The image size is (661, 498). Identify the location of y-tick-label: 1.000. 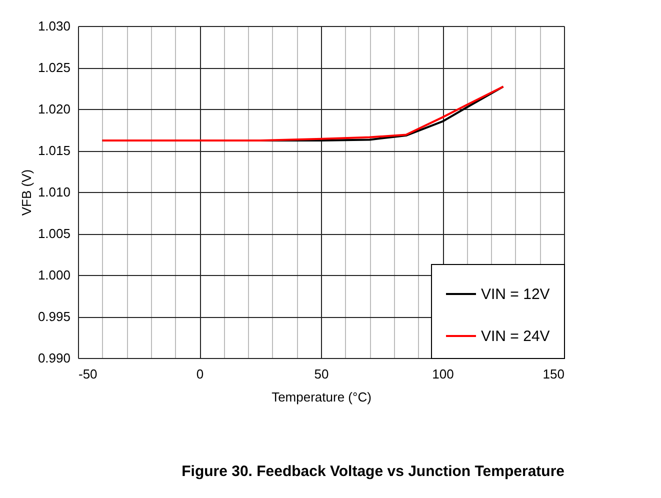
(54, 275).